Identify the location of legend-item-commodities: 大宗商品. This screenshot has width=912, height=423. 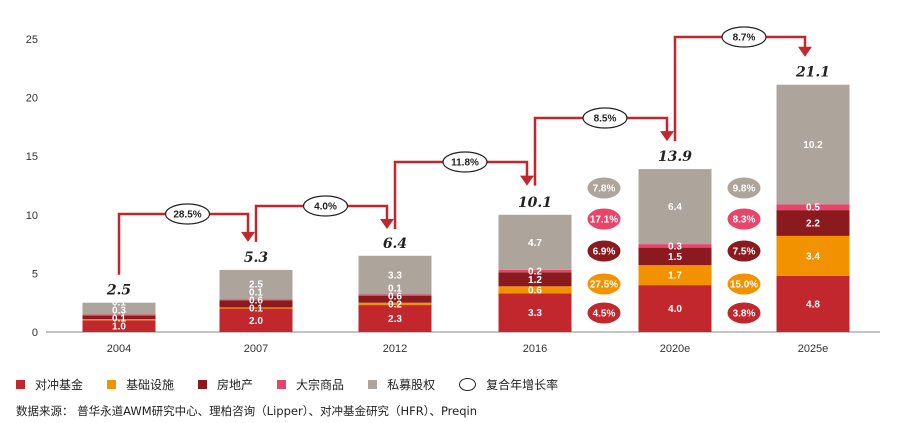
(310, 384).